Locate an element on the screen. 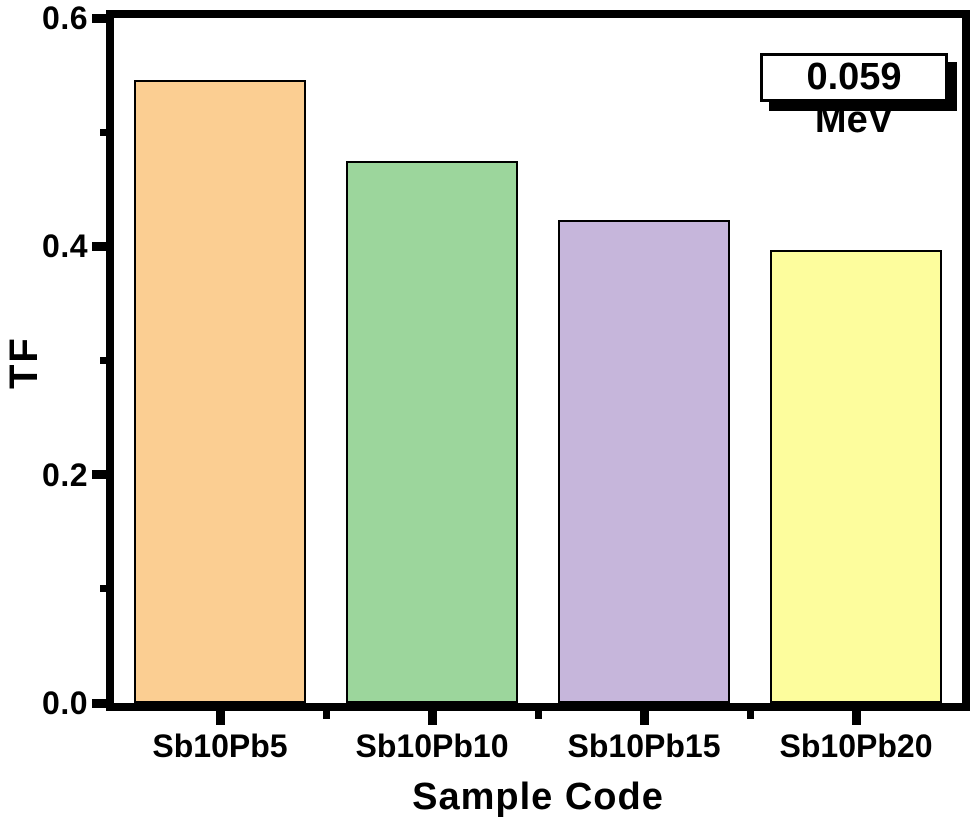 The width and height of the screenshot is (975, 825). legend-box: 0.059 MeV is located at coordinates (854, 97).